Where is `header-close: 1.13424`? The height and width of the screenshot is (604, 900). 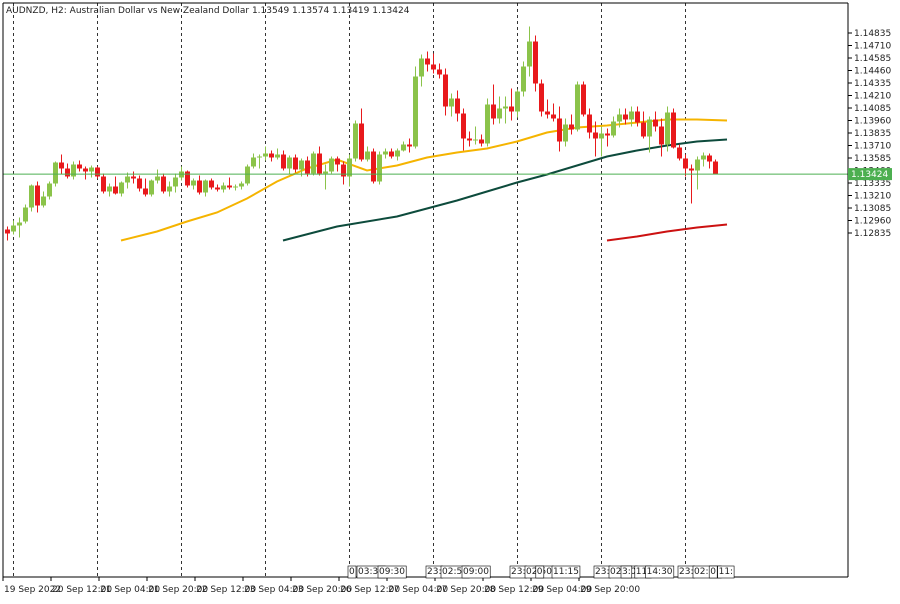 header-close: 1.13424 is located at coordinates (390, 11).